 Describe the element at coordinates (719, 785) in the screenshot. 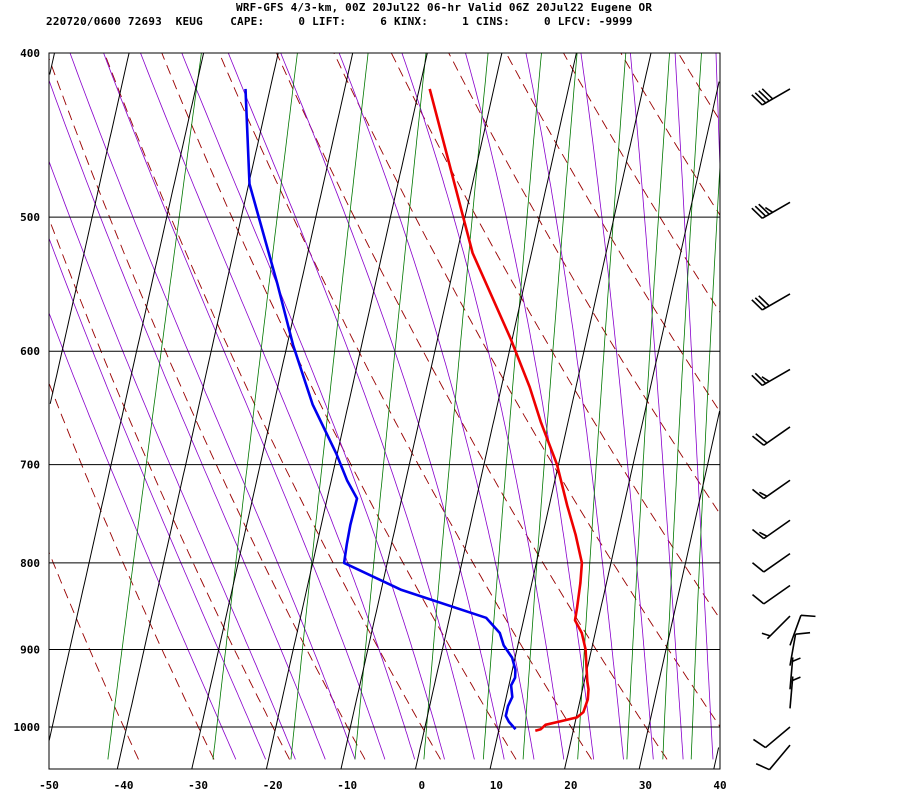

I see `x-tick-label: 40` at that location.